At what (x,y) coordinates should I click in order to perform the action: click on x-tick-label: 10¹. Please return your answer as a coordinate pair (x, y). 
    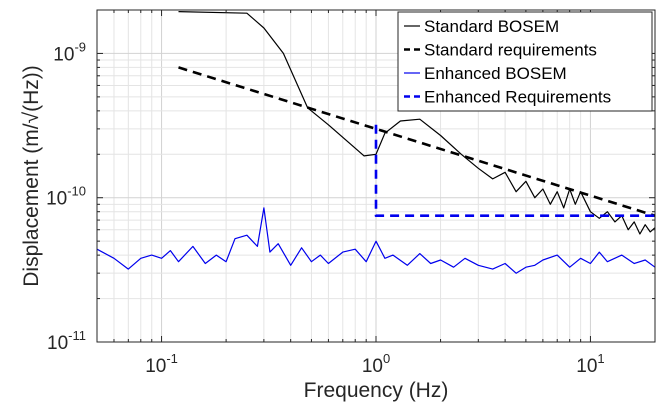
    Looking at the image, I should click on (590, 364).